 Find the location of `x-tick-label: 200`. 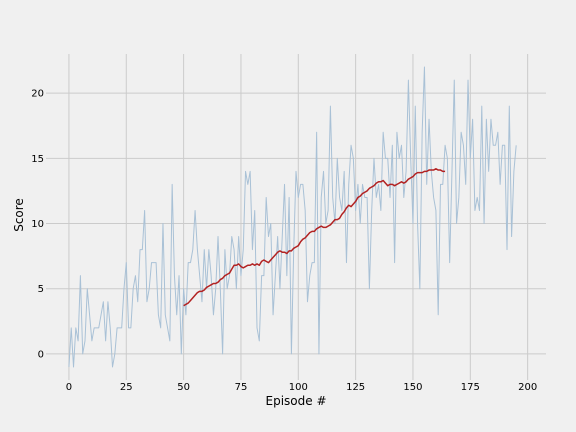

x-tick-label: 200 is located at coordinates (527, 387).